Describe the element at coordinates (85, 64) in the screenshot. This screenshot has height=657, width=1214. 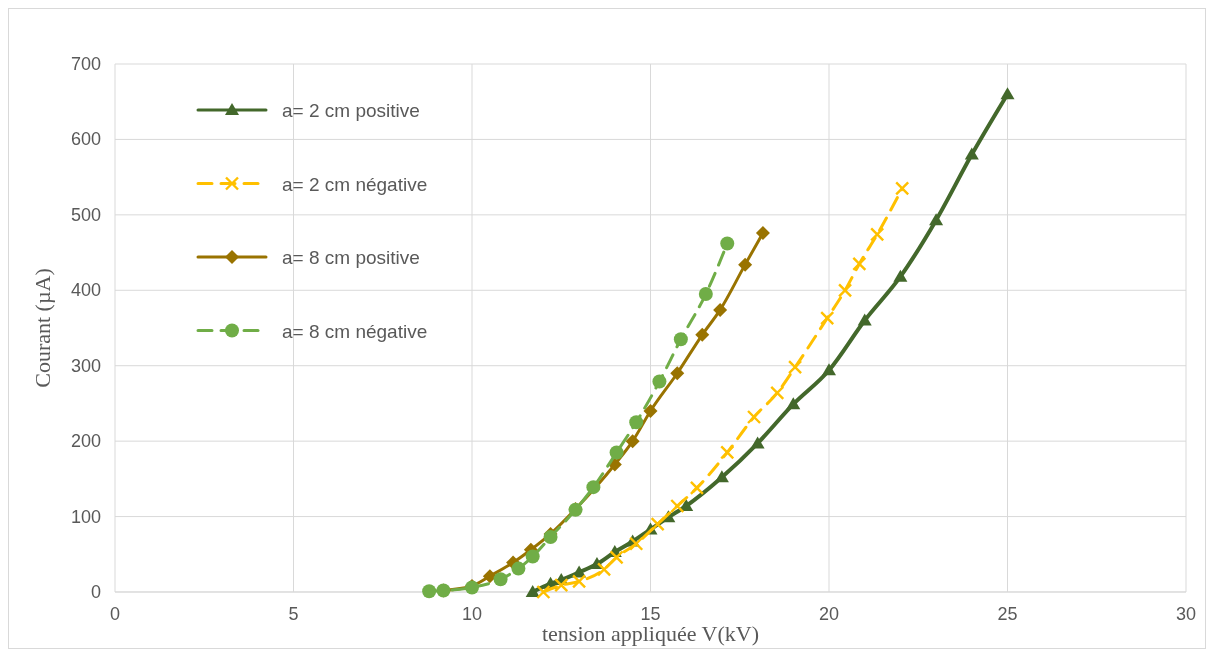
I see `y-tick-label: 700` at that location.